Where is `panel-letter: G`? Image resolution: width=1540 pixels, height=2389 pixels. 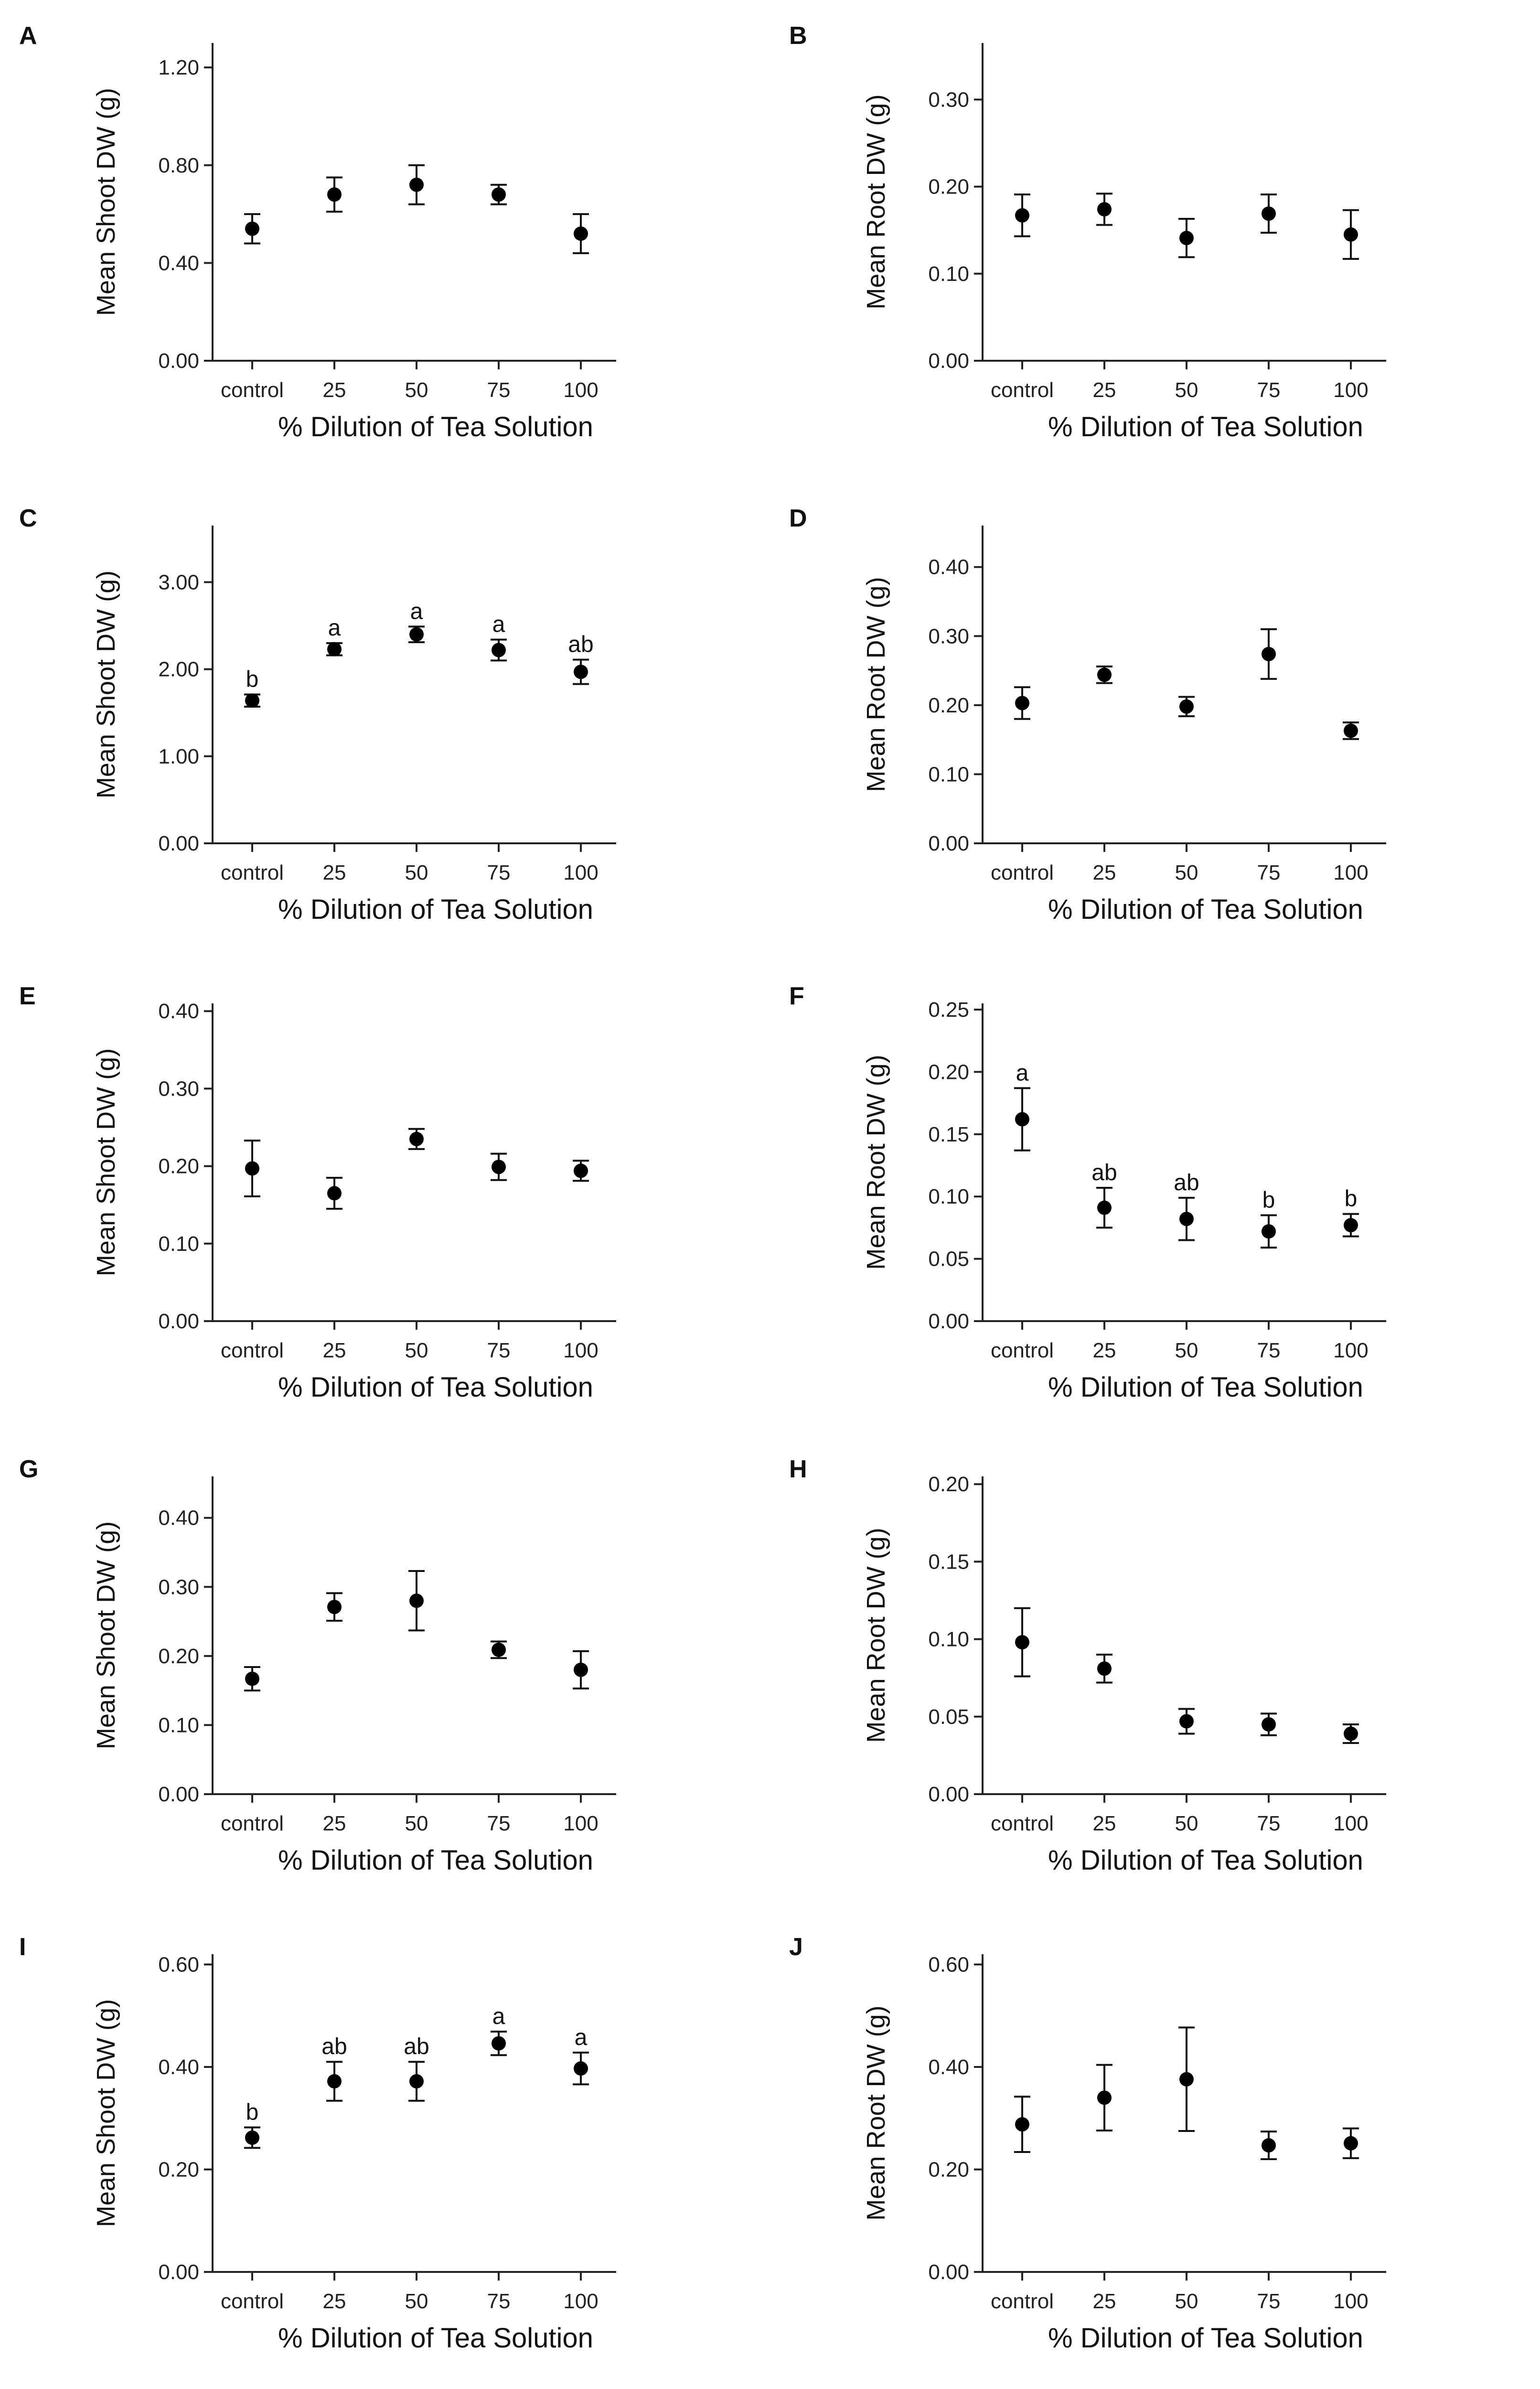
panel-letter: G is located at coordinates (28, 1469).